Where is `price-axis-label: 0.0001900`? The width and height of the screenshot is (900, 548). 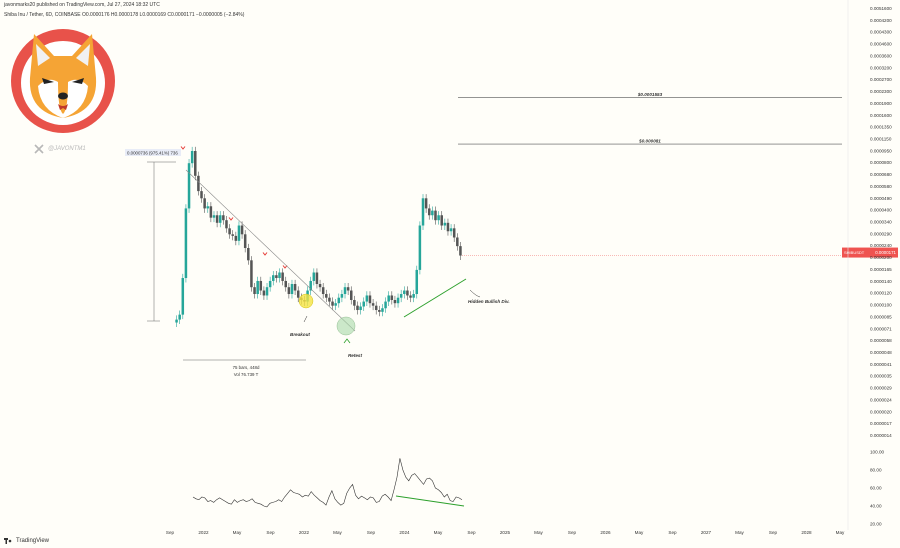
price-axis-label: 0.0001900 is located at coordinates (881, 103).